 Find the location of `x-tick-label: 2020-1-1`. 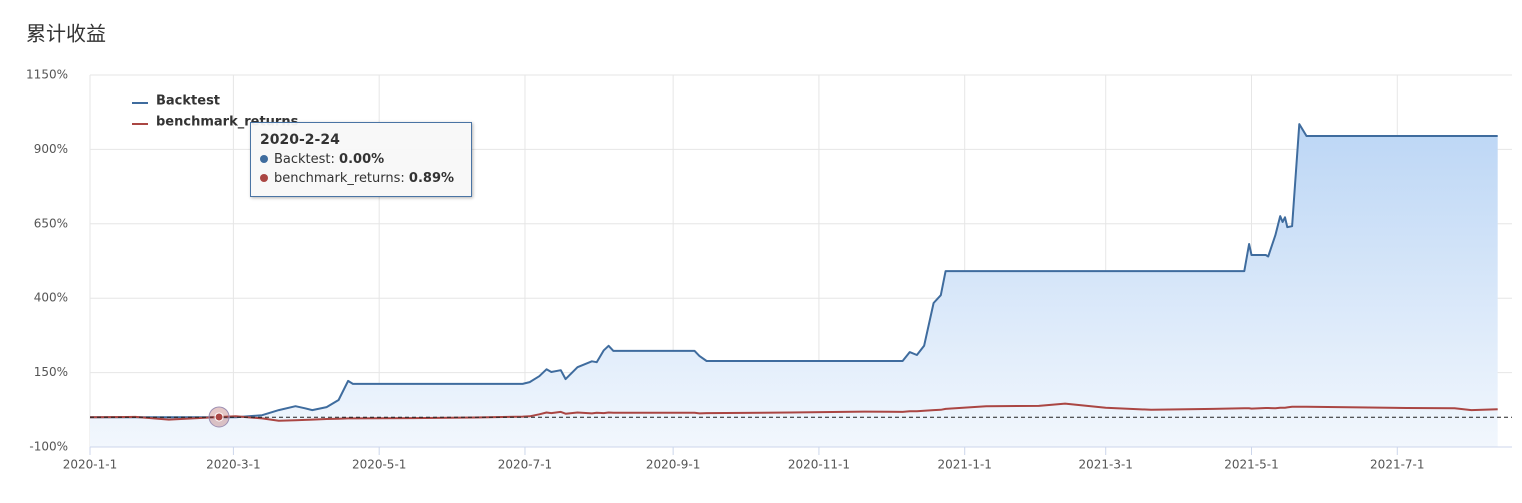

x-tick-label: 2020-1-1 is located at coordinates (90, 465).